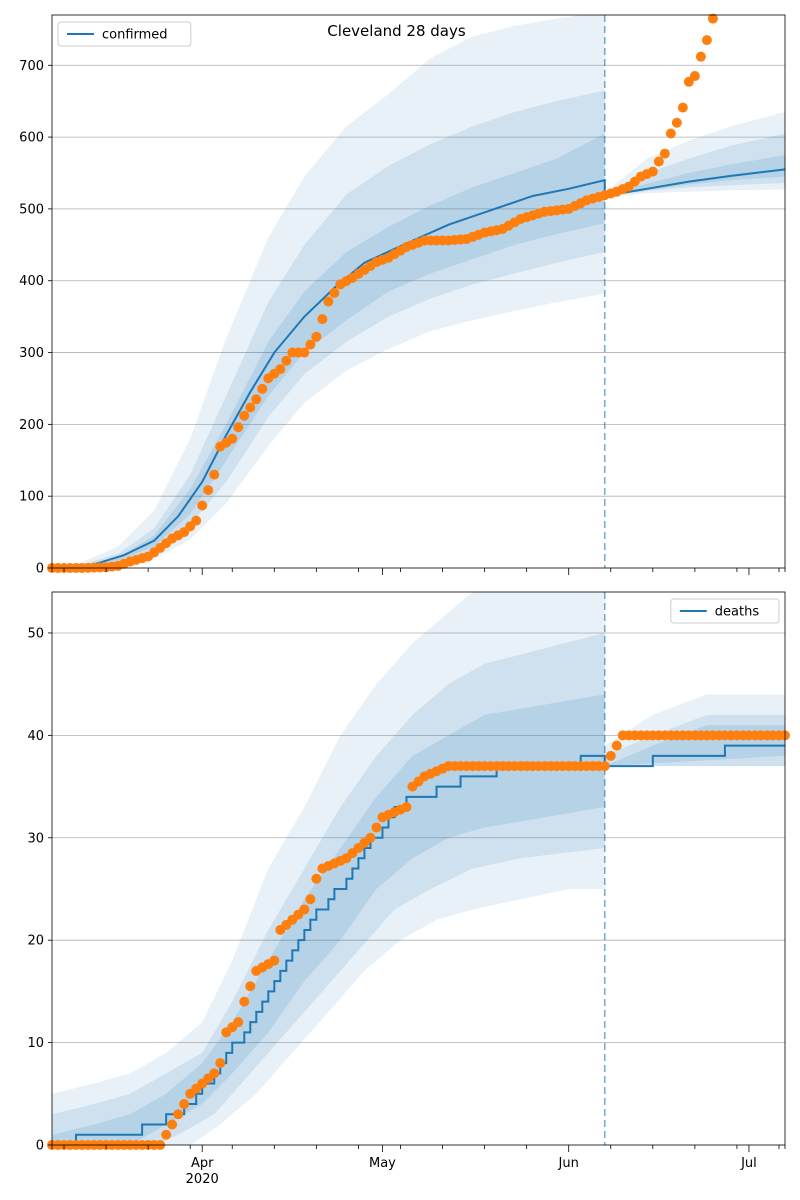 The width and height of the screenshot is (800, 1200). Describe the element at coordinates (135, 35) in the screenshot. I see `legend-label: confirmed` at that location.